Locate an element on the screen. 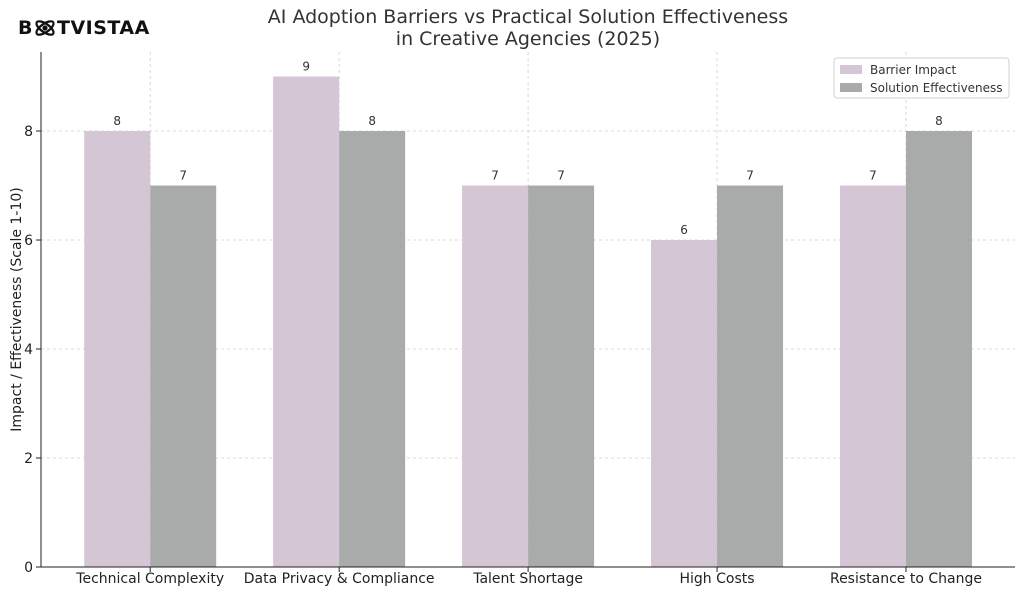 Image resolution: width=1024 pixels, height=594 pixels. y-tick-label: 6 is located at coordinates (28, 241).